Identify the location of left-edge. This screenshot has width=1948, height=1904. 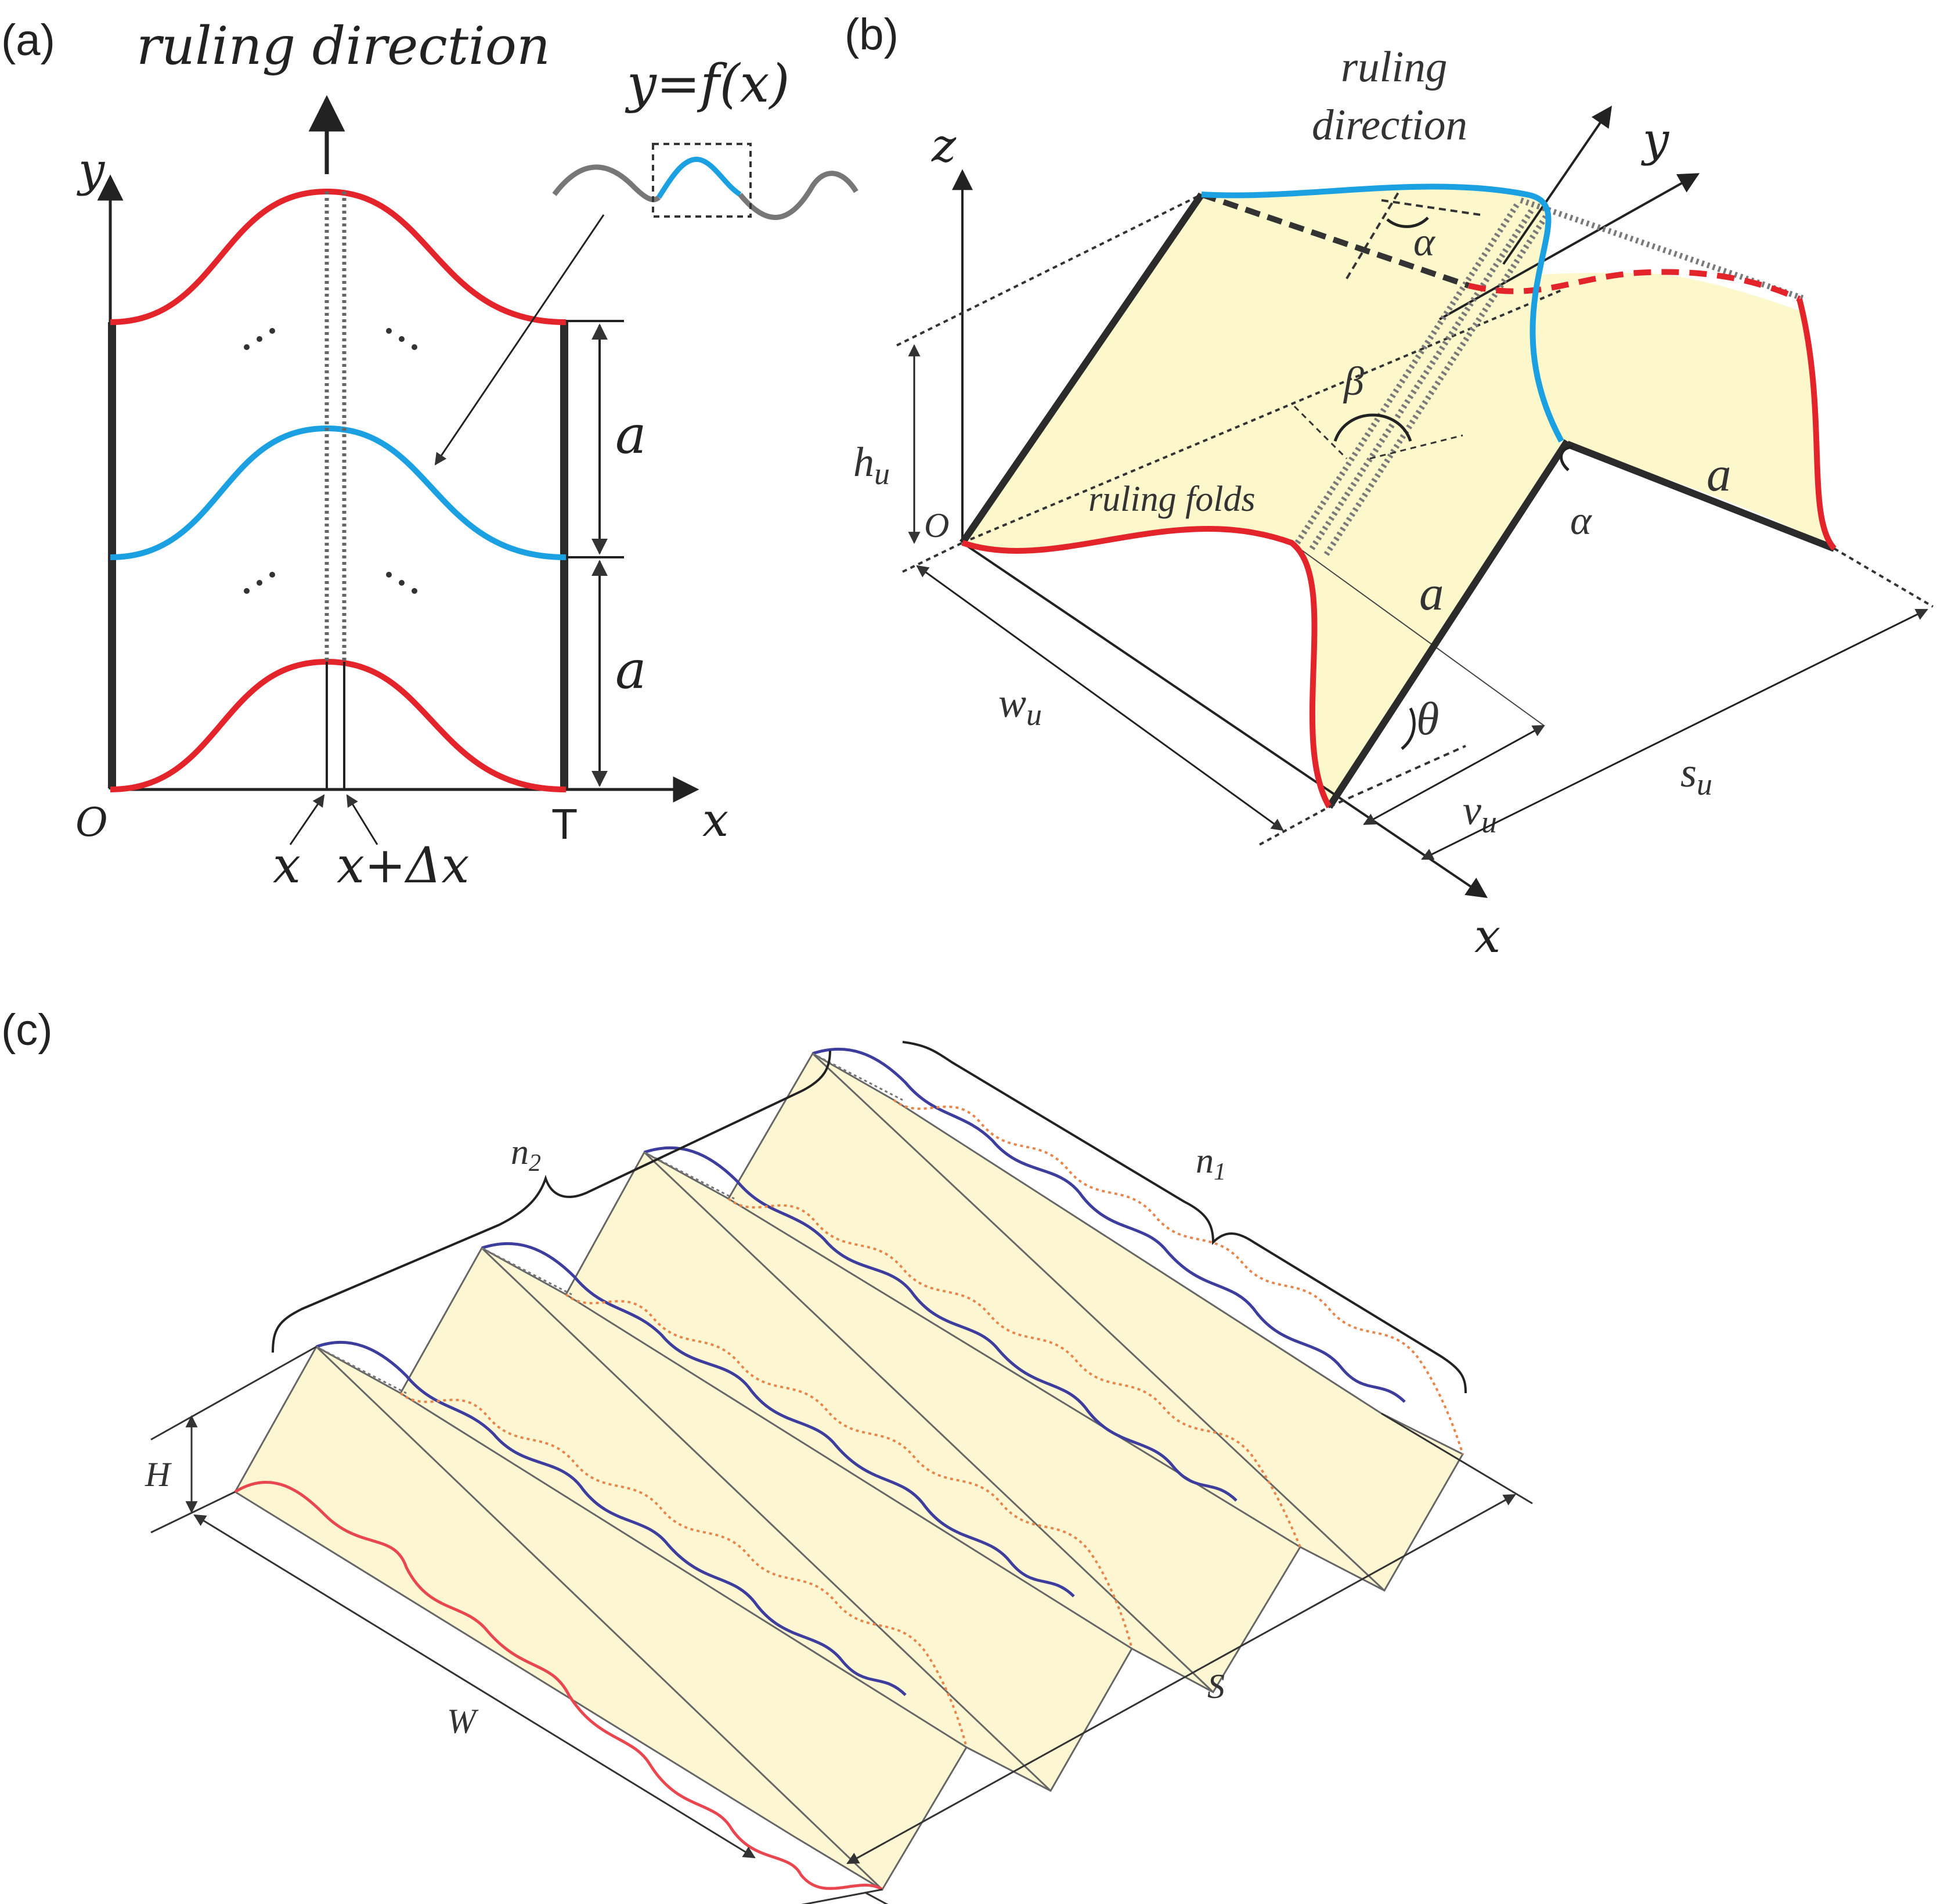
(1081, 368).